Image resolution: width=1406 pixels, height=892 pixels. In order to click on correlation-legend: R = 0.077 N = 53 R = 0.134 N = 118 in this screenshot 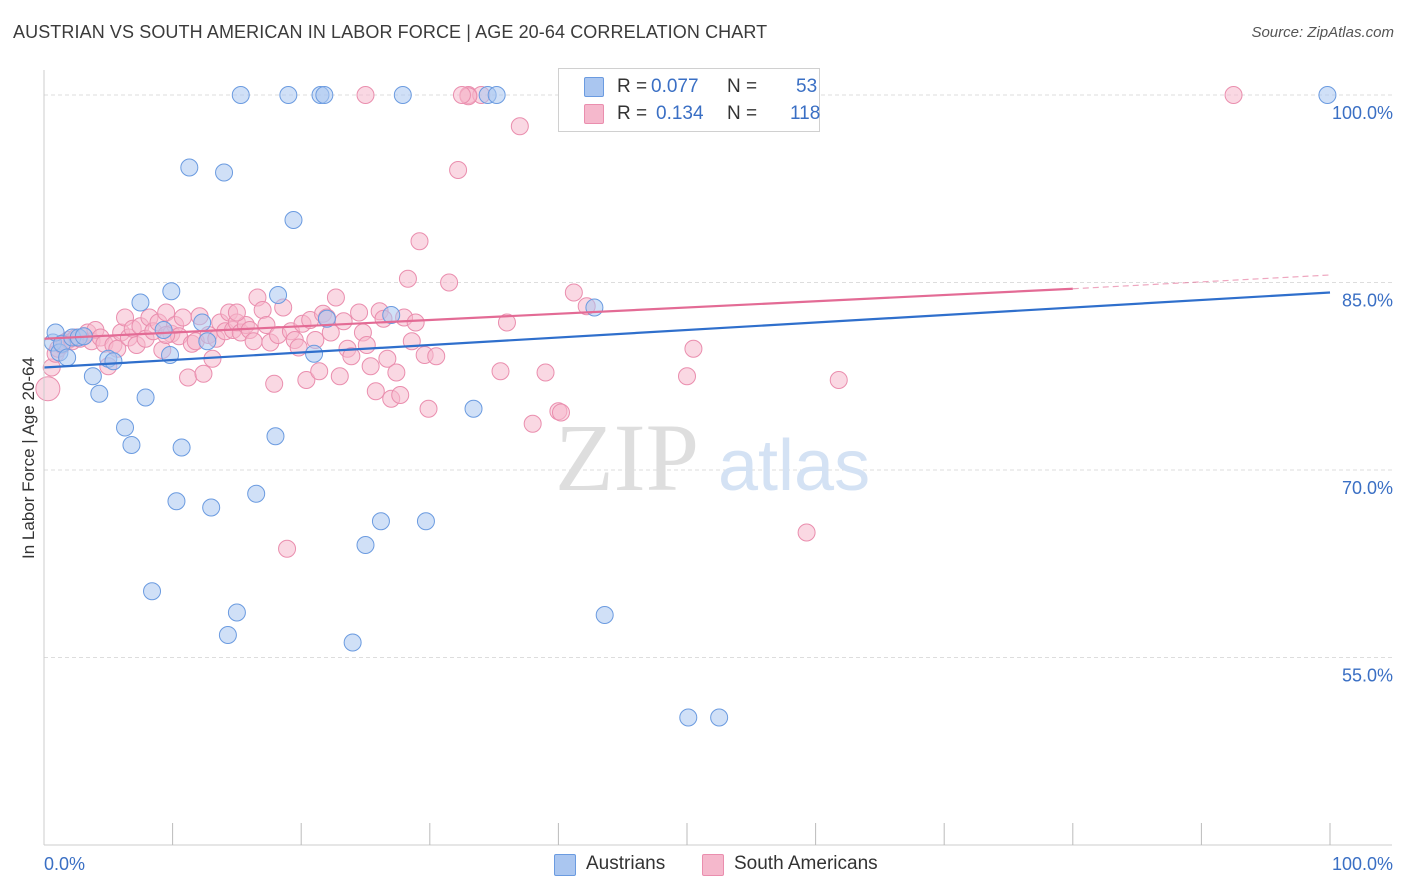, I will do `click(689, 100)`.